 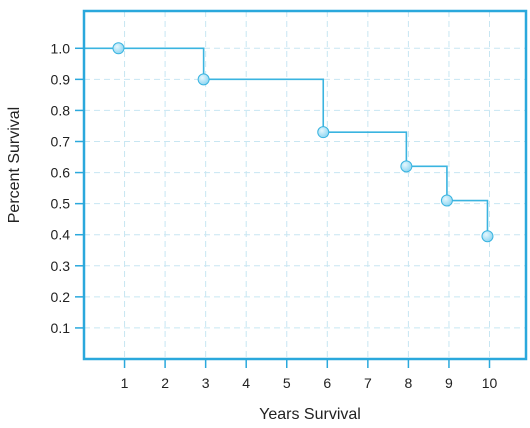 I want to click on x-tick-label: 1, so click(x=125, y=383).